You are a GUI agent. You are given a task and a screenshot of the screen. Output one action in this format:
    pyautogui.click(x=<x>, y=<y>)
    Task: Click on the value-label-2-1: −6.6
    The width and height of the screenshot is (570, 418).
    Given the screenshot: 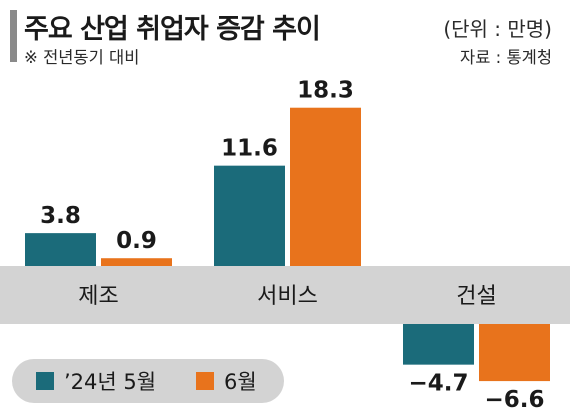 What is the action you would take?
    pyautogui.click(x=514, y=400)
    